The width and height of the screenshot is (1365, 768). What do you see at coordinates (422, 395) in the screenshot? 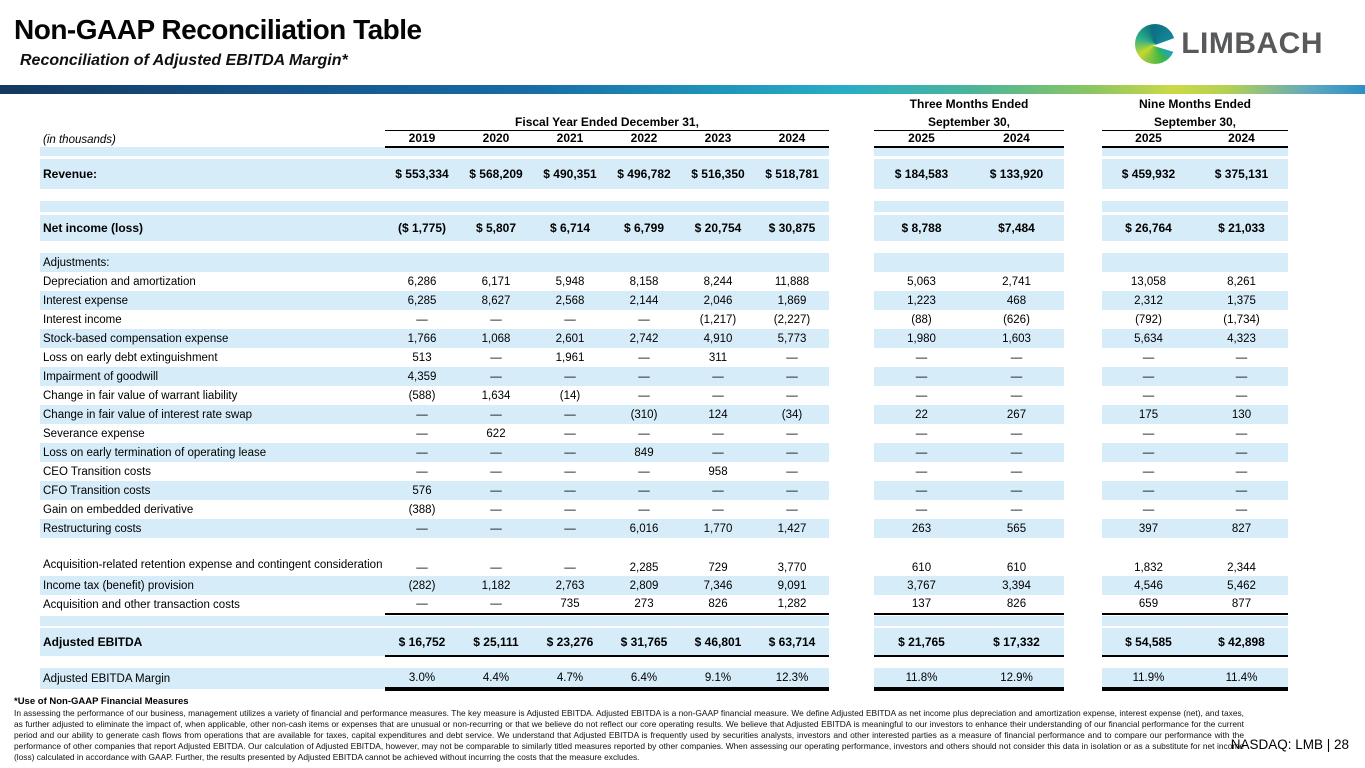
I see `value-cell: (588)` at bounding box center [422, 395].